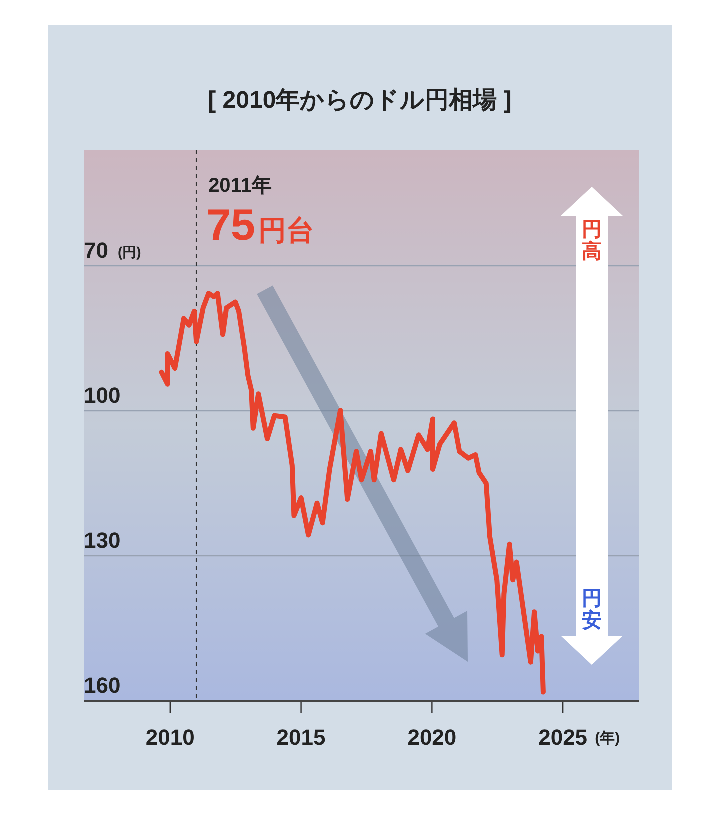 The width and height of the screenshot is (720, 816). I want to click on annotation: 75円台, so click(260, 225).